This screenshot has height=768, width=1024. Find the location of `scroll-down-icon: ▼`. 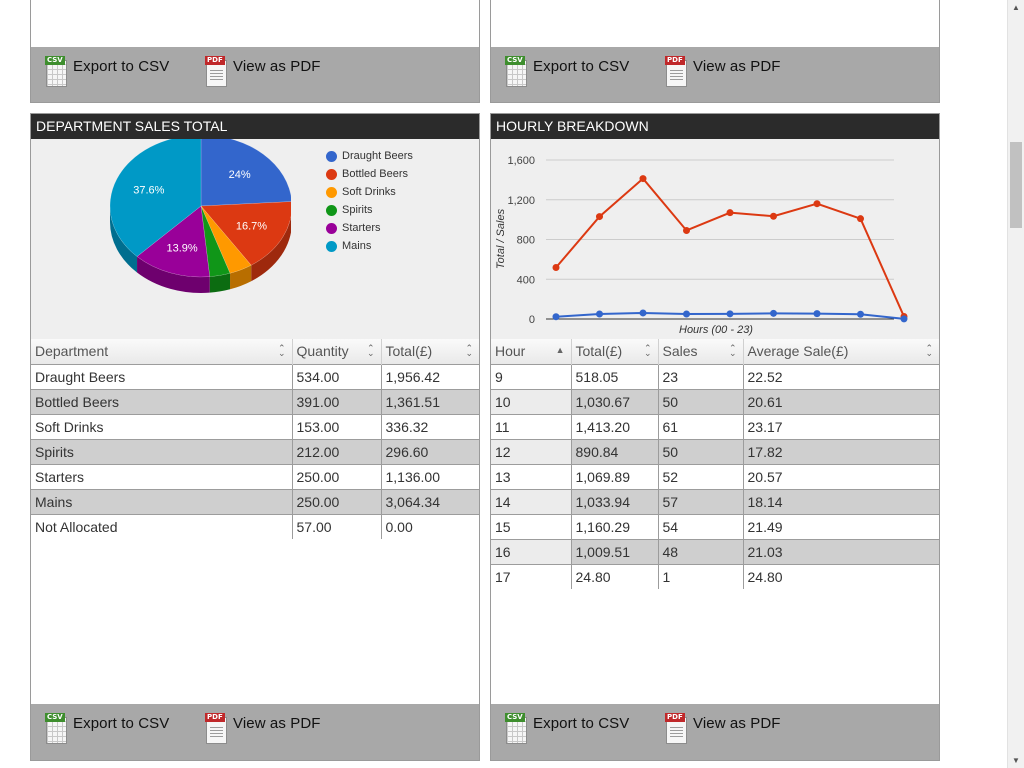

scroll-down-icon: ▼ is located at coordinates (1016, 760).